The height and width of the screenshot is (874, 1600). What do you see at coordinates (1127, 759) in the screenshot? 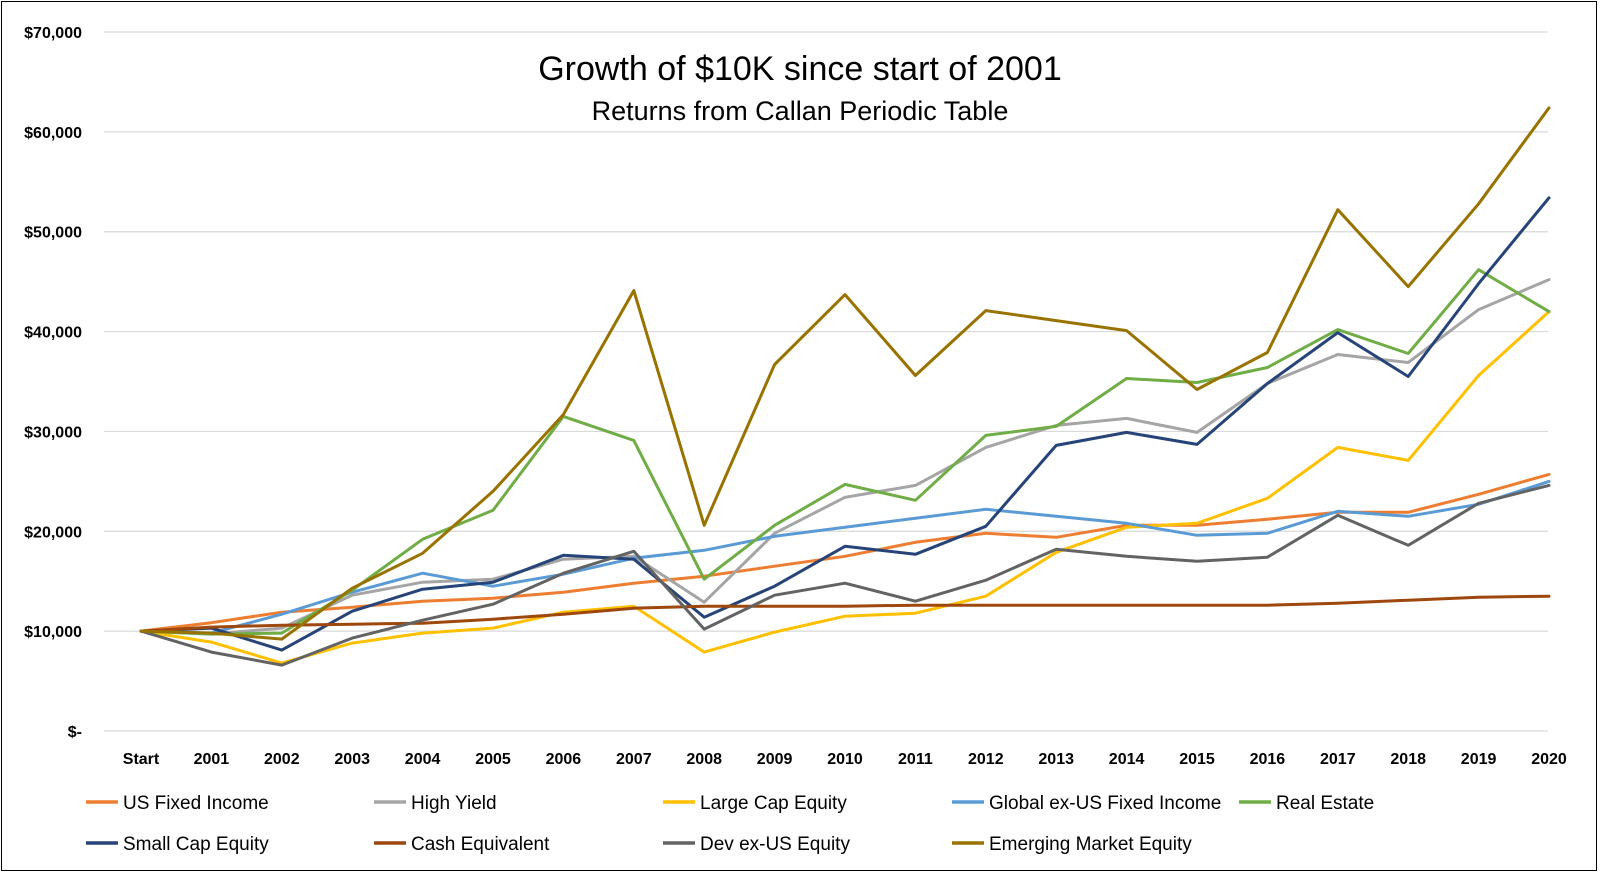
I see `x-tick-label: 2014` at bounding box center [1127, 759].